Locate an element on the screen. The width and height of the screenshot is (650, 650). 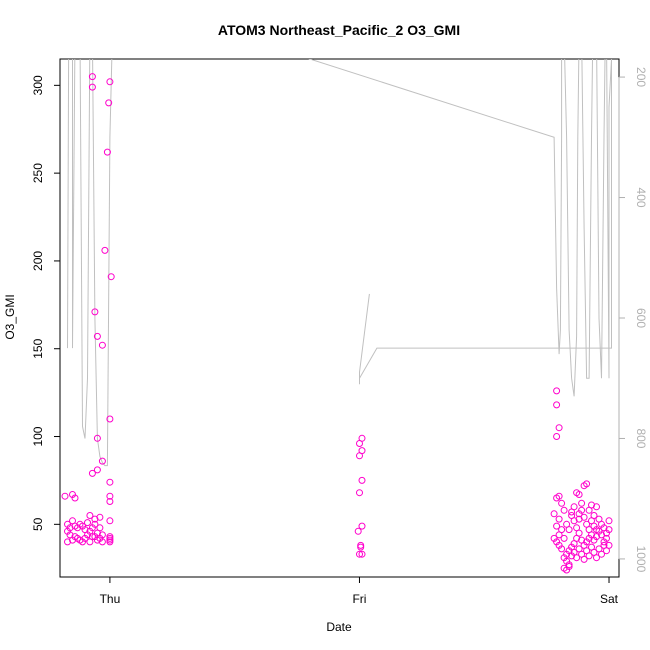
y2-tick-label: 200 is located at coordinates (641, 77).